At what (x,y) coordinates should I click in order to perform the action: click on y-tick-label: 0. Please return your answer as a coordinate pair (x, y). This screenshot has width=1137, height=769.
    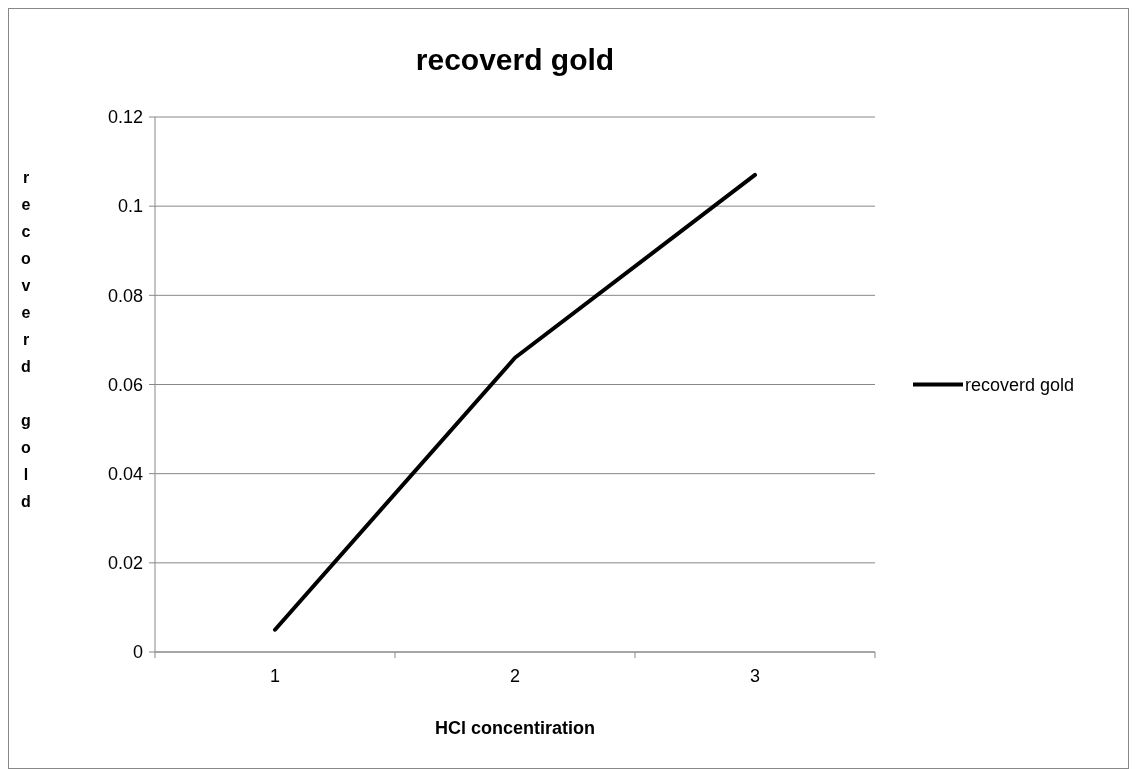
    Looking at the image, I should click on (137, 652).